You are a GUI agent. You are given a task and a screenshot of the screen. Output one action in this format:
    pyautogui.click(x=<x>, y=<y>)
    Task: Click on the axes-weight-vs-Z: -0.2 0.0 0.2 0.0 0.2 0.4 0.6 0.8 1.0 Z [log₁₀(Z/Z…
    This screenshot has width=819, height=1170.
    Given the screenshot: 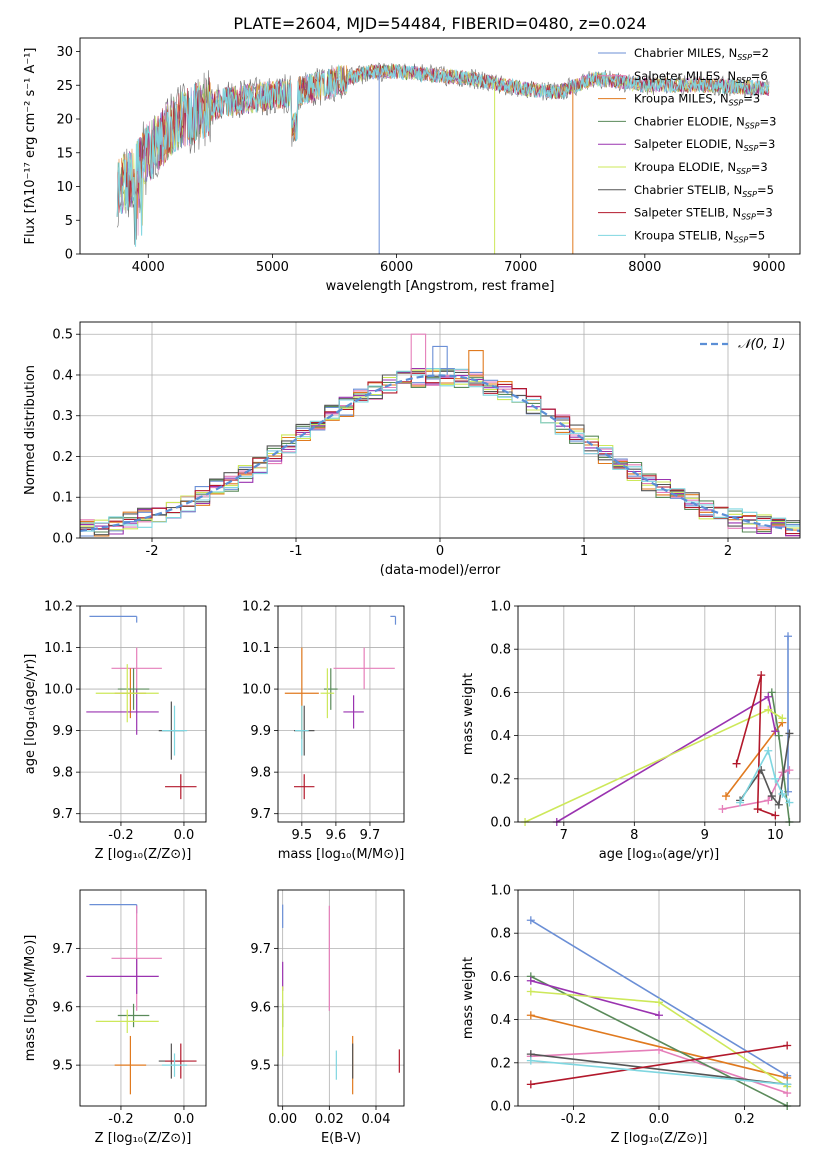 What is the action you would take?
    pyautogui.click(x=631, y=1015)
    